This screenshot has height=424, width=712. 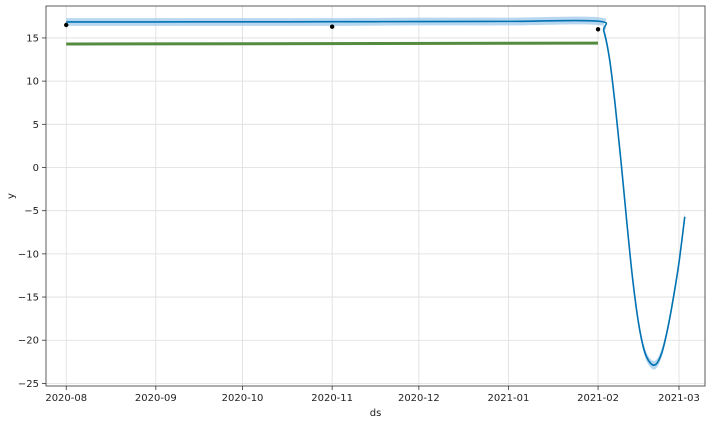 I want to click on x-tick-label: 2020-10, so click(x=243, y=398).